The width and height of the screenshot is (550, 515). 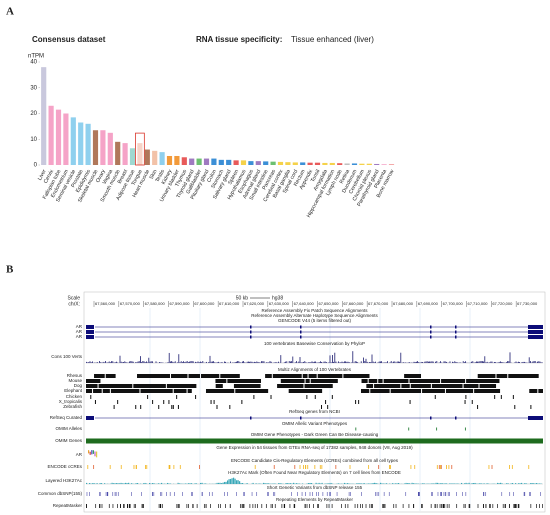 What do you see at coordinates (130, 303) in the screenshot?
I see `position-label: 67,570,000` at bounding box center [130, 303].